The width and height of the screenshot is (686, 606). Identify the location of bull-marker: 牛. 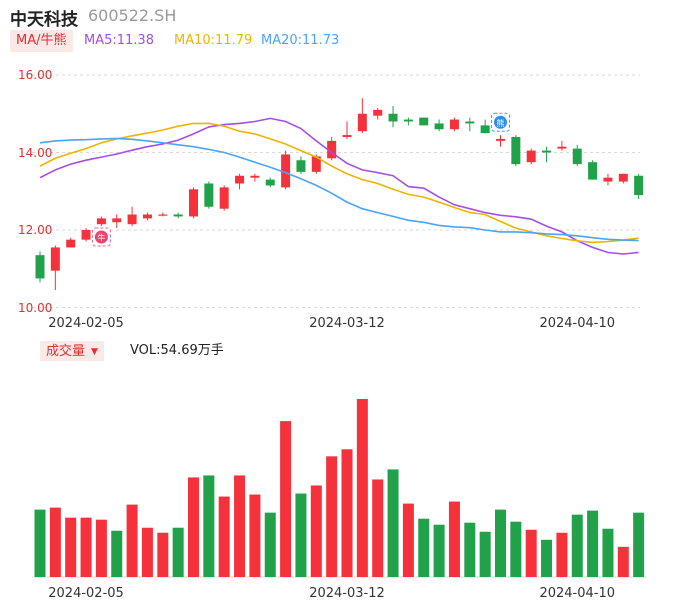
(101, 237).